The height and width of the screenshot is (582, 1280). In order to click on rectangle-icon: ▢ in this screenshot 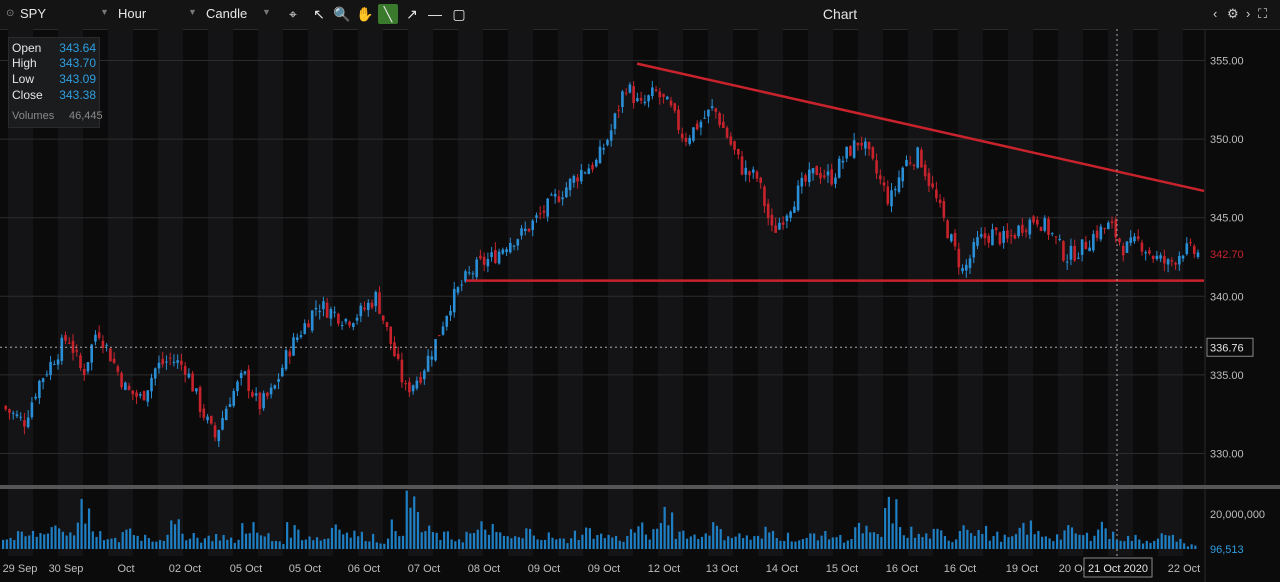, I will do `click(459, 13)`.